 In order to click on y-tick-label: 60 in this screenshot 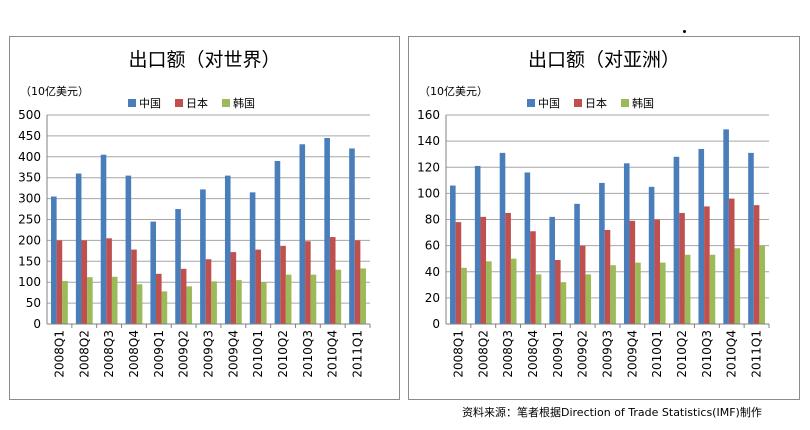, I will do `click(432, 246)`.